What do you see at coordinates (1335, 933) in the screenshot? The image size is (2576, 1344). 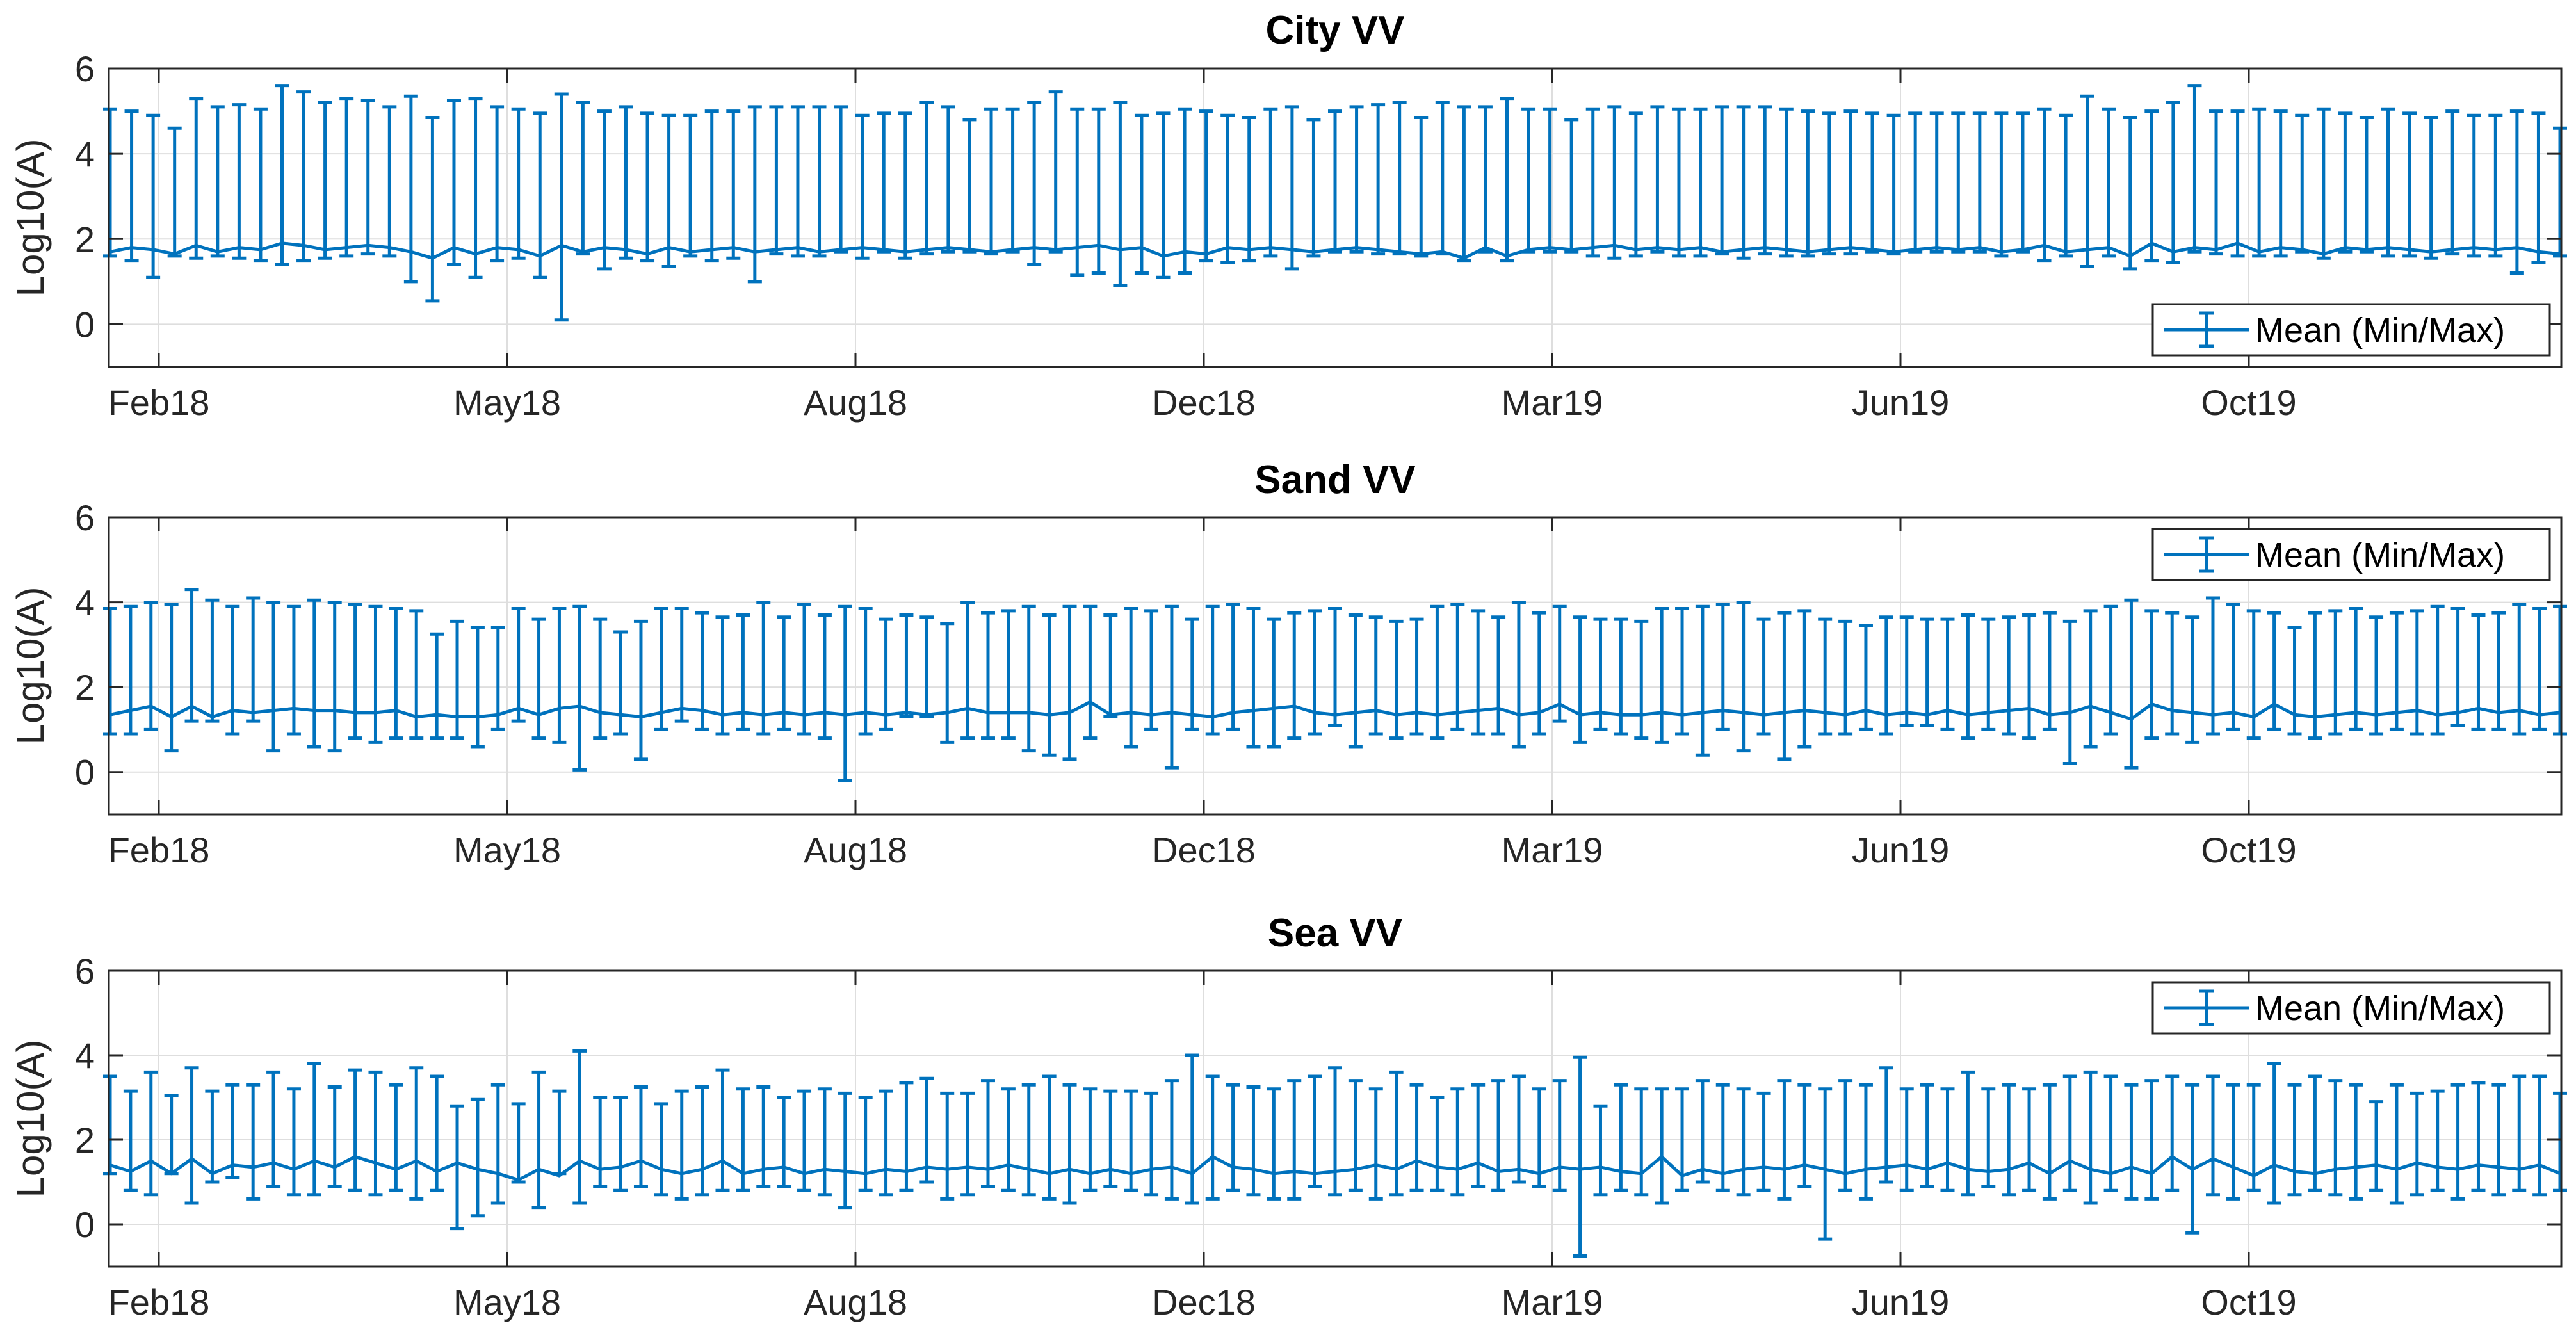 I see `chart-title: Sea VV` at bounding box center [1335, 933].